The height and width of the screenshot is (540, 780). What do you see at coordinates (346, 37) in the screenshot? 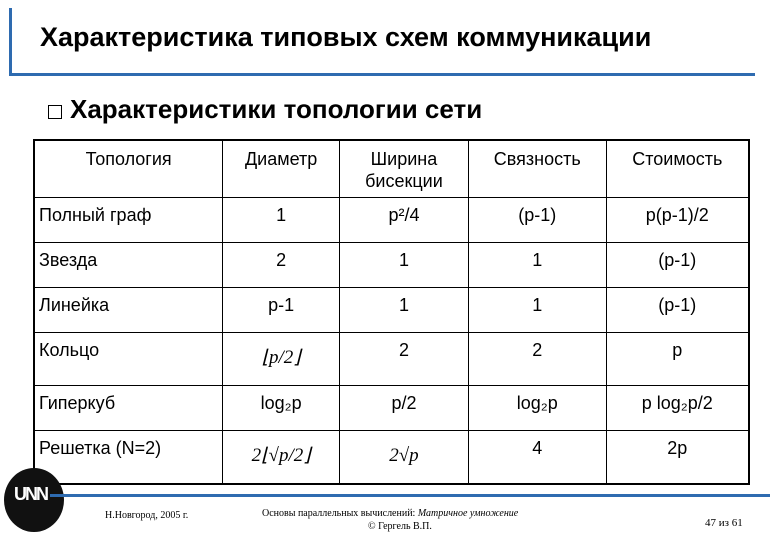
I see `page-title: Характеристика типовых схем коммуникации` at bounding box center [346, 37].